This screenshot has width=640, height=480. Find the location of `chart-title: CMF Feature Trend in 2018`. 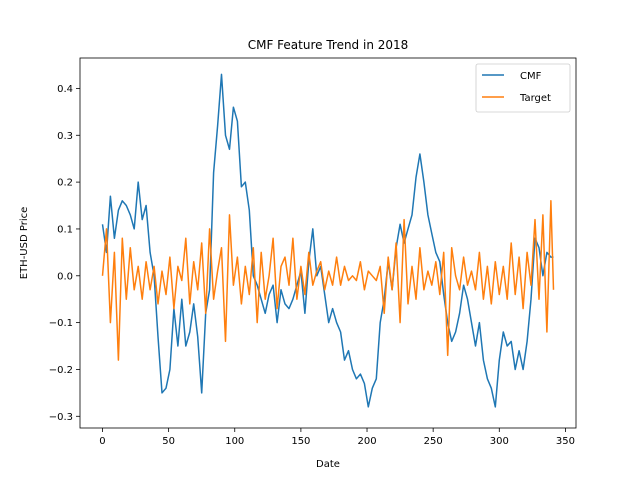

chart-title: CMF Feature Trend in 2018 is located at coordinates (328, 45).